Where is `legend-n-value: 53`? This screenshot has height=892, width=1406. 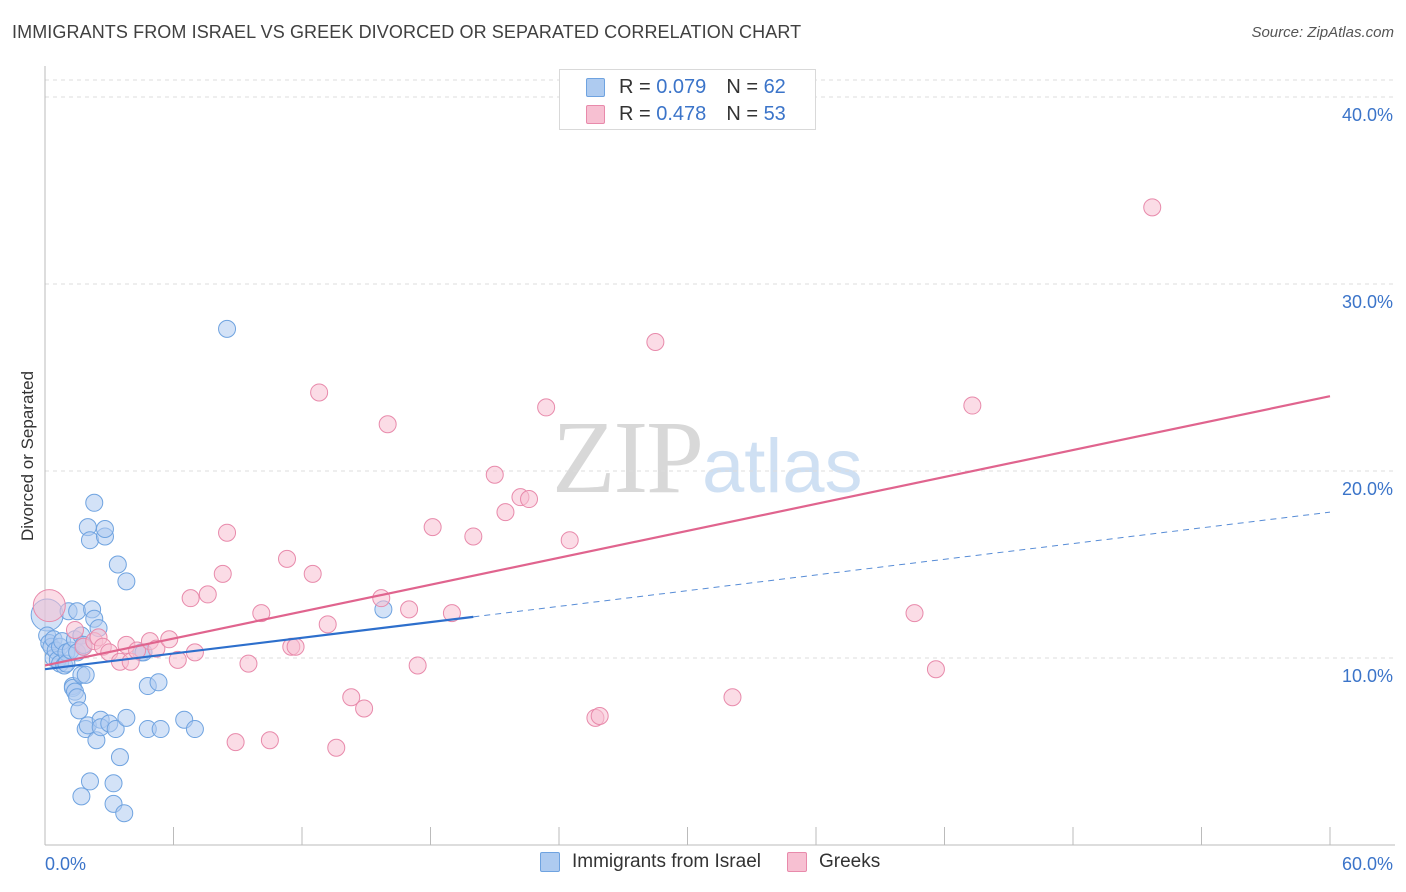 legend-n-value: 53 is located at coordinates (774, 113).